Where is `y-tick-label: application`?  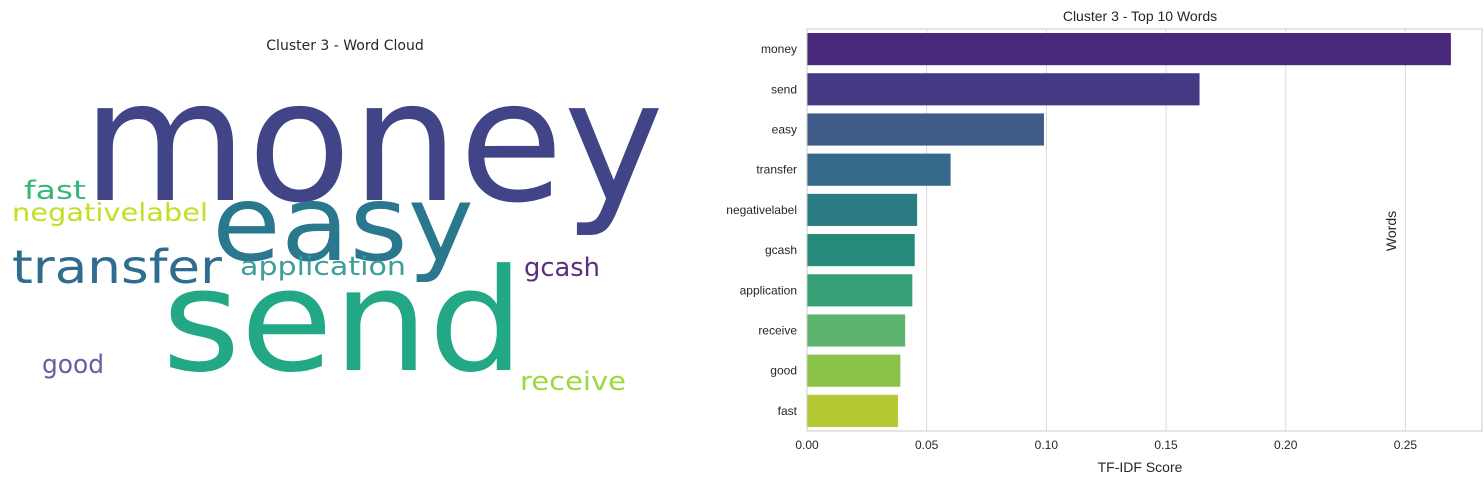 y-tick-label: application is located at coordinates (768, 290).